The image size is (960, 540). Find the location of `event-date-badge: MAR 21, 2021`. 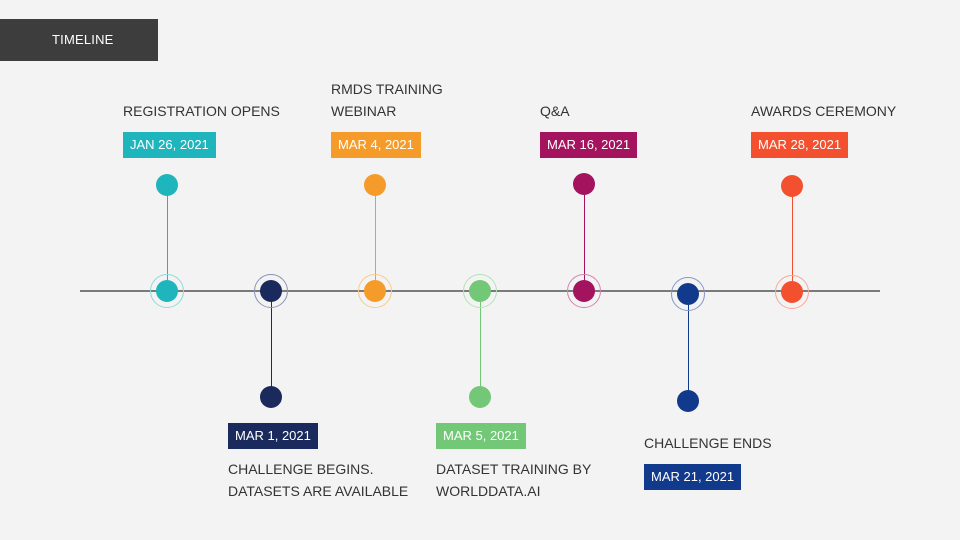

event-date-badge: MAR 21, 2021 is located at coordinates (693, 477).